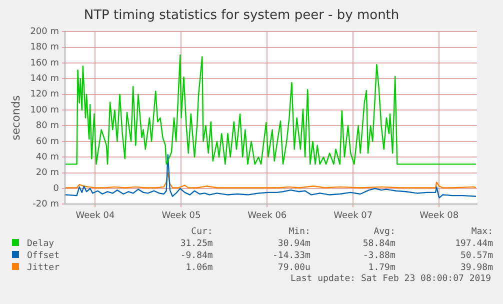 The height and width of the screenshot is (304, 503). I want to click on legend-label: Offset, so click(43, 256).